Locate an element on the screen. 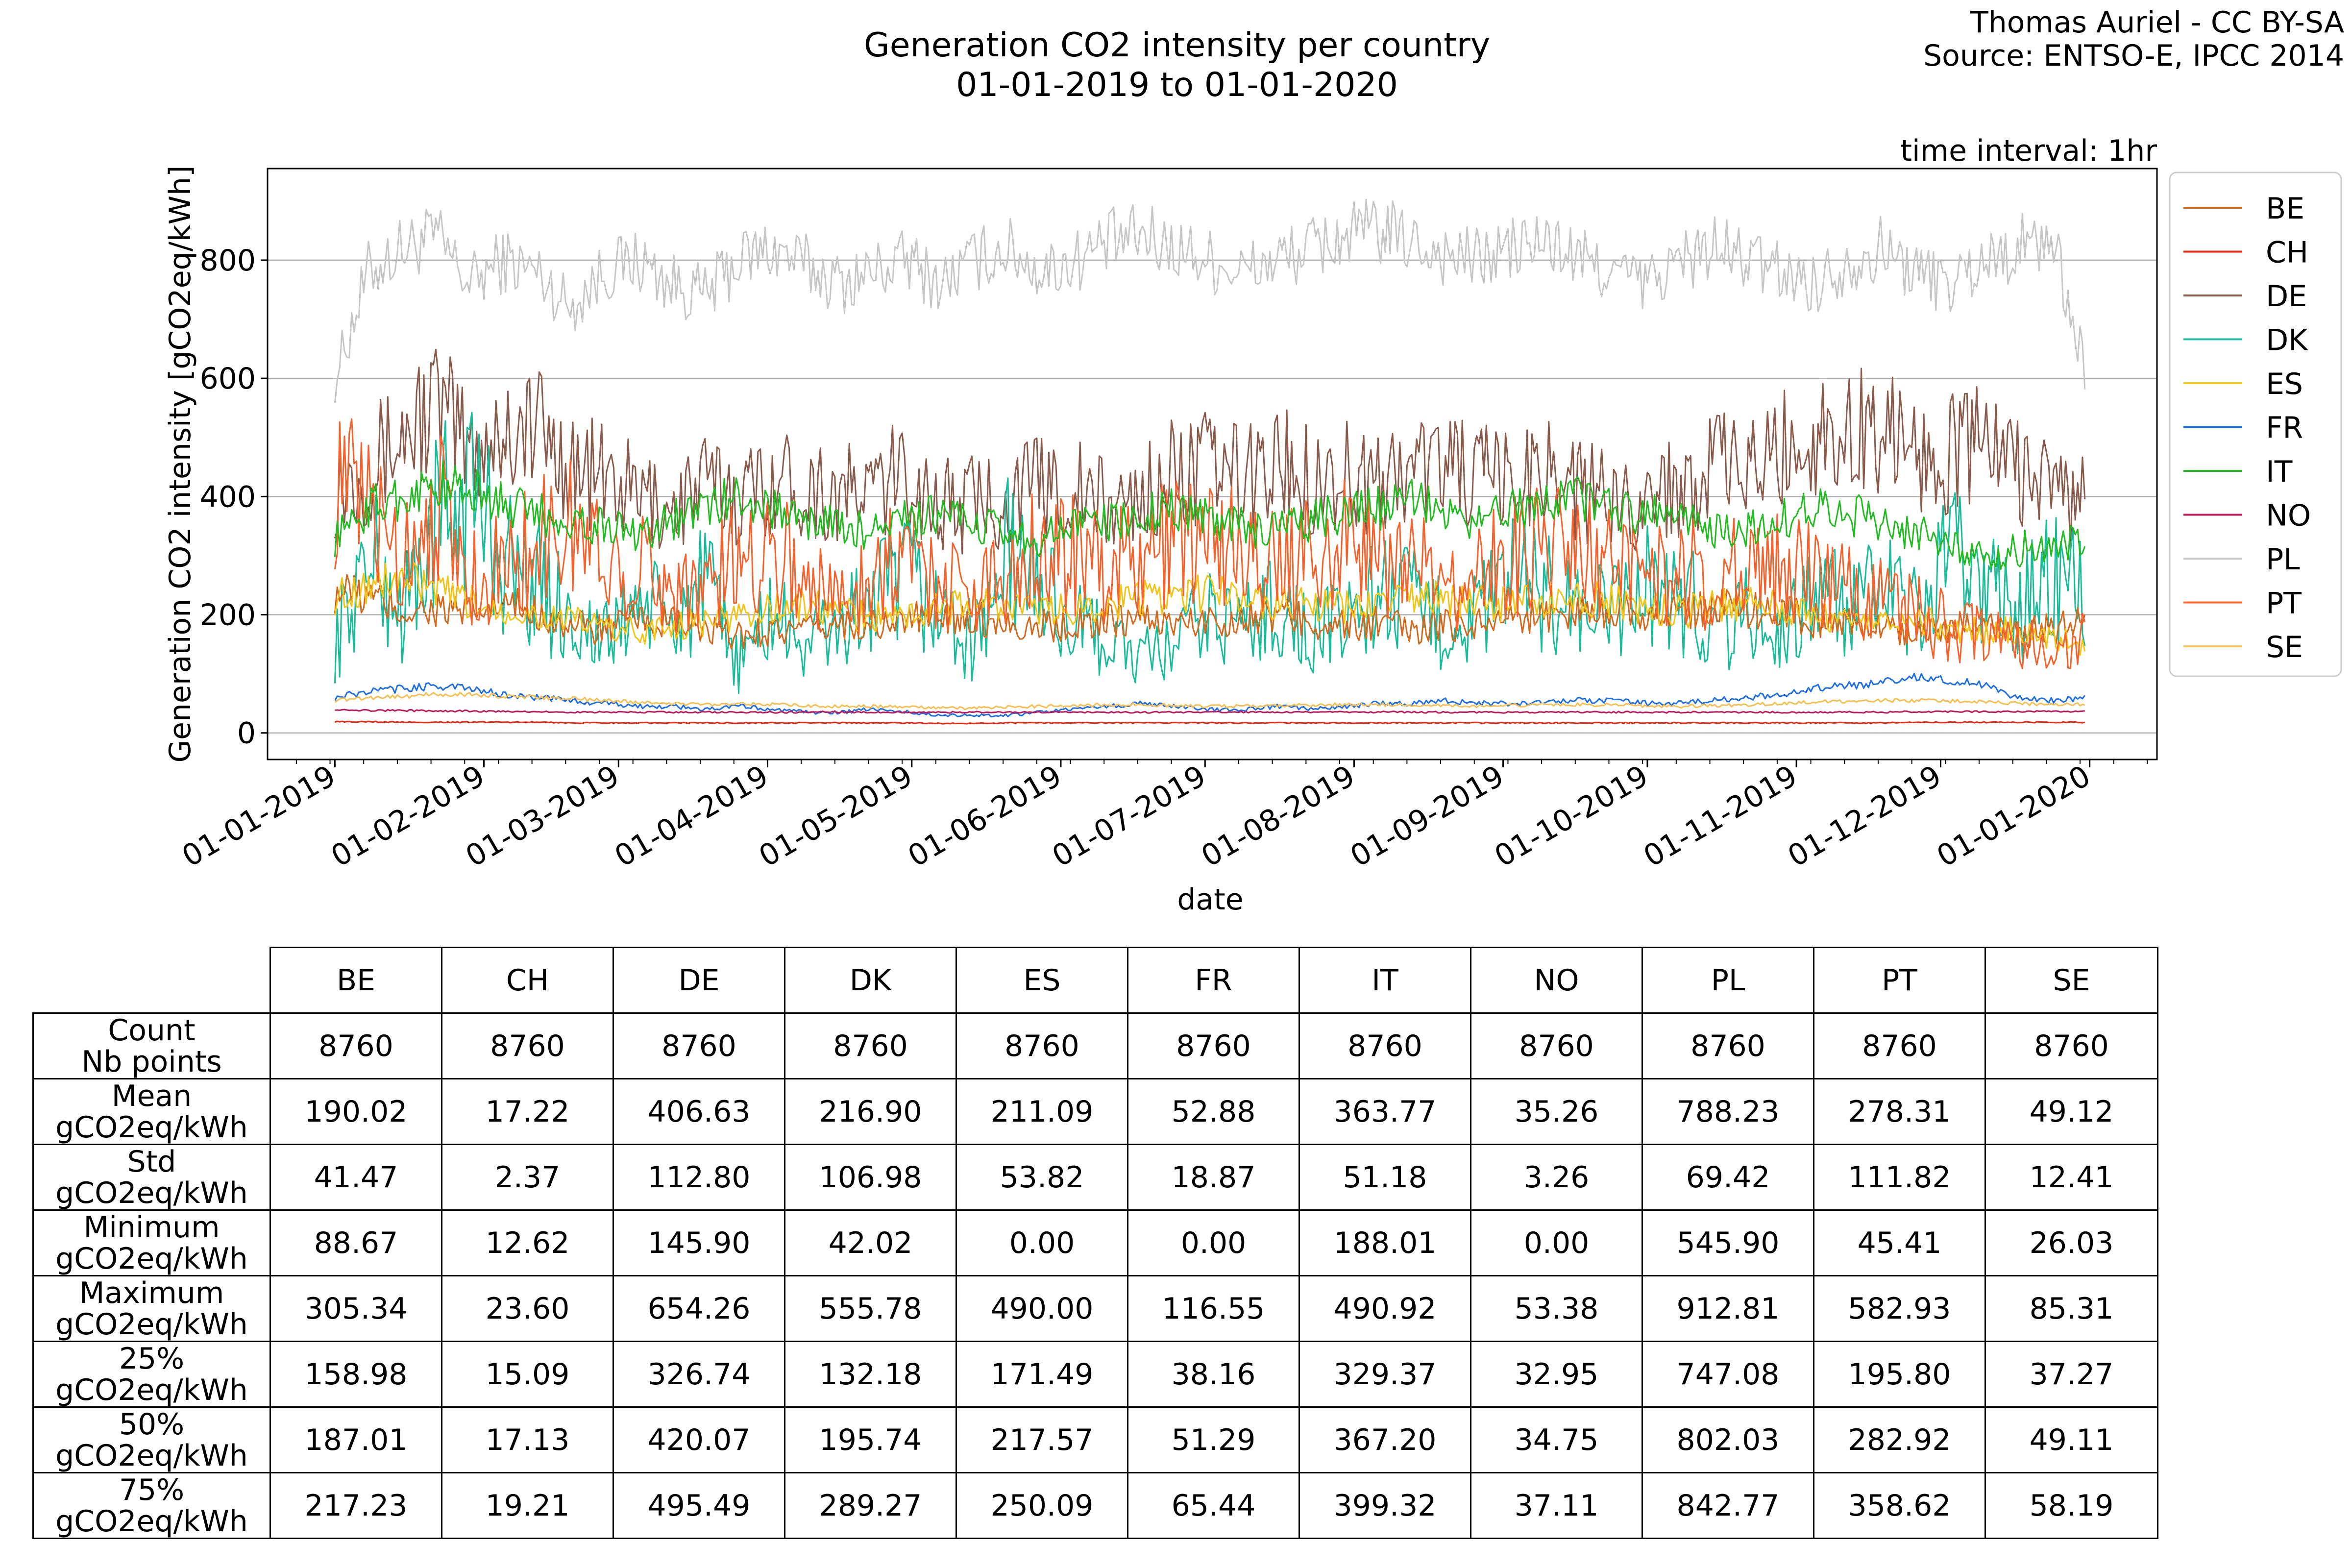 Image resolution: width=2352 pixels, height=1568 pixels. table-cell: 88.67 is located at coordinates (356, 1242).